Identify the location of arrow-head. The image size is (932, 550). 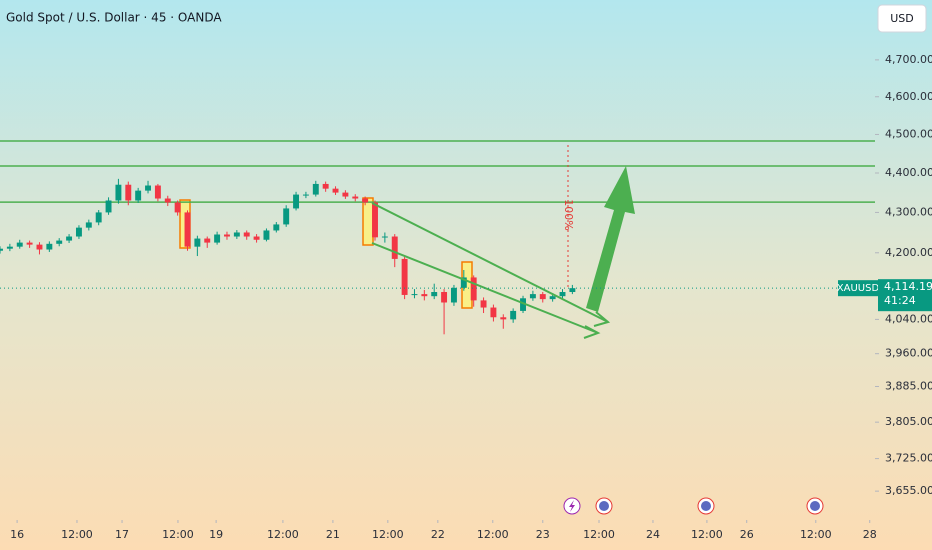
(592, 332).